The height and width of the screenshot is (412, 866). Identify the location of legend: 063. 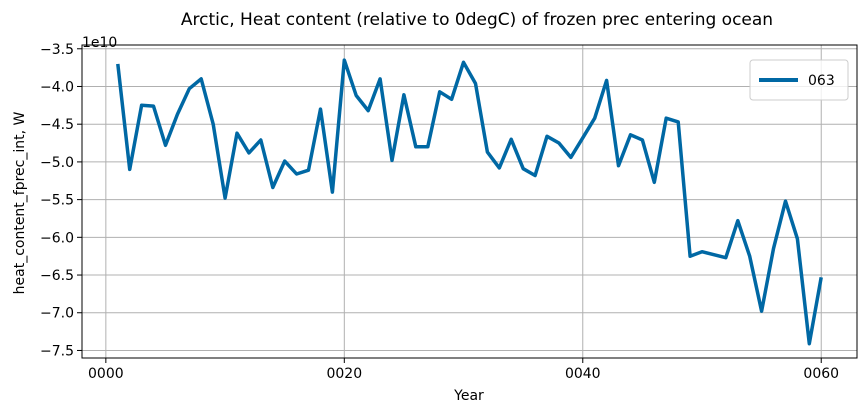
(799, 80).